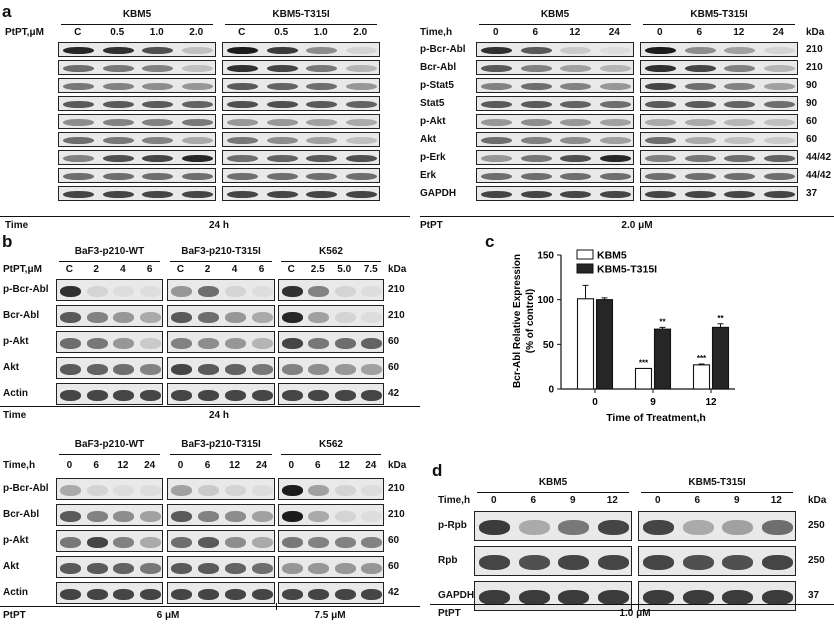 The height and width of the screenshot is (625, 834). What do you see at coordinates (137, 14) in the screenshot?
I see `group-header: KBM5` at bounding box center [137, 14].